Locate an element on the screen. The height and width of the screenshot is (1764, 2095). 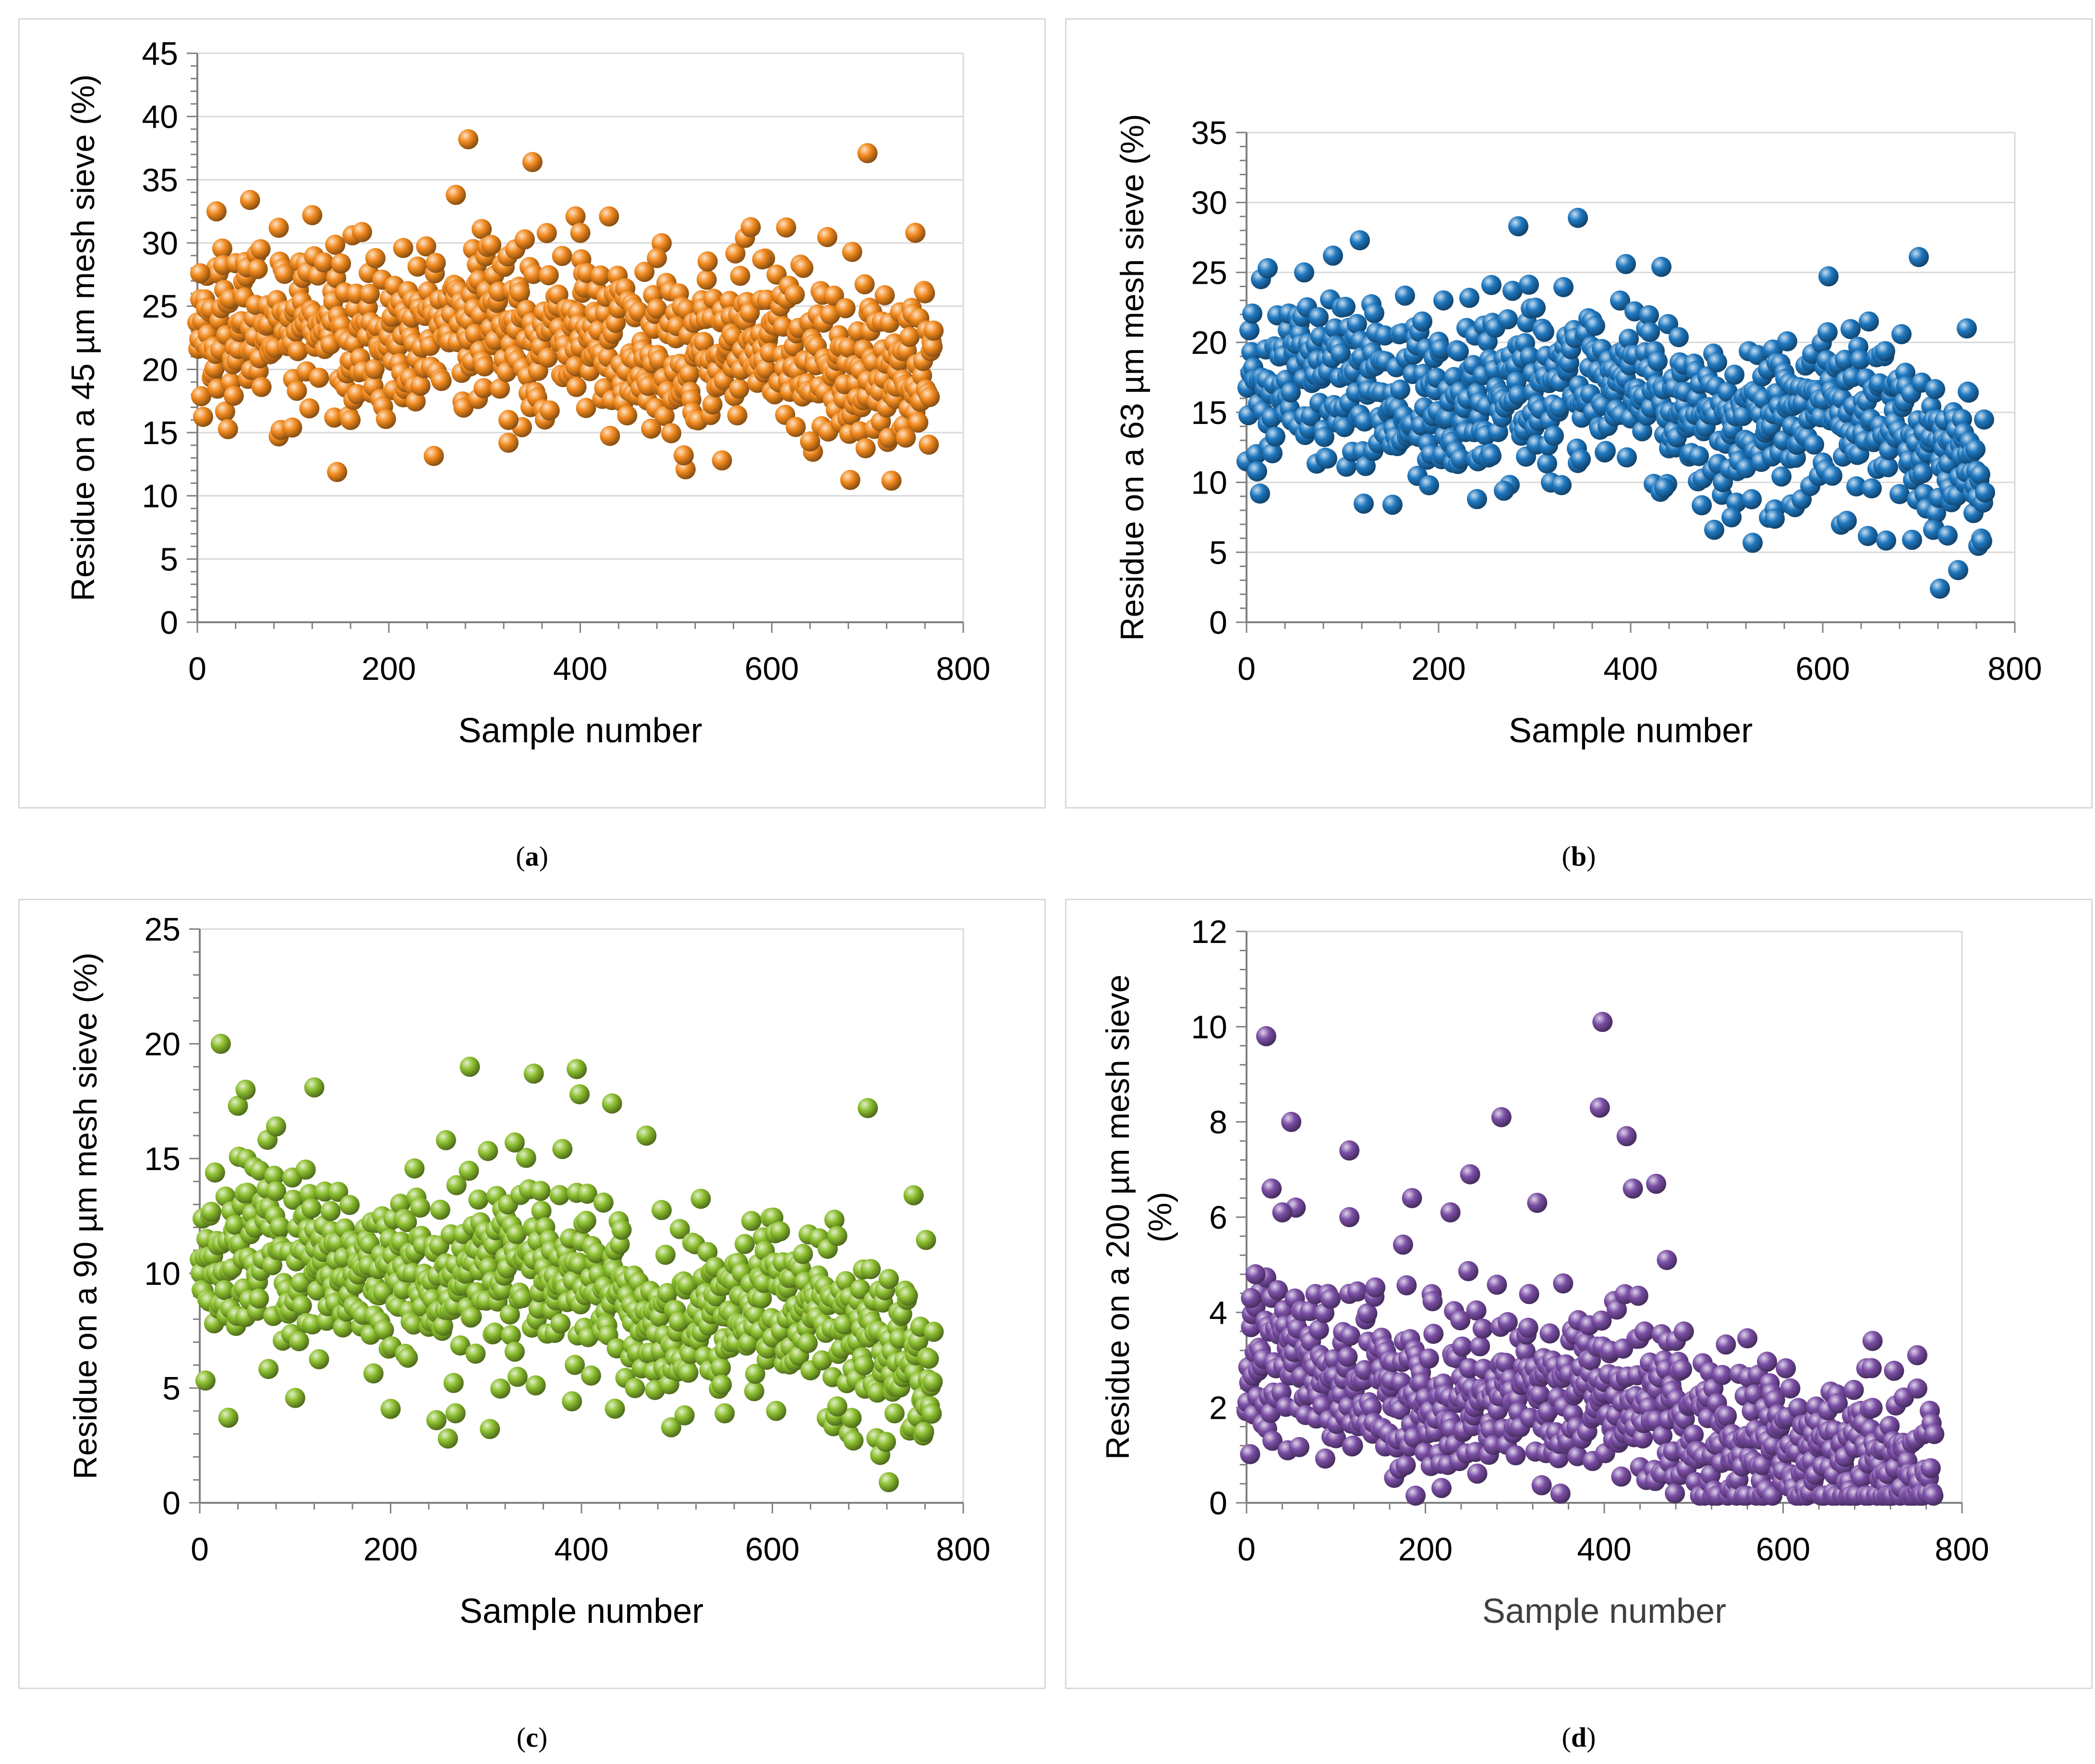
y-tick-label: 0 is located at coordinates (1218, 1503).